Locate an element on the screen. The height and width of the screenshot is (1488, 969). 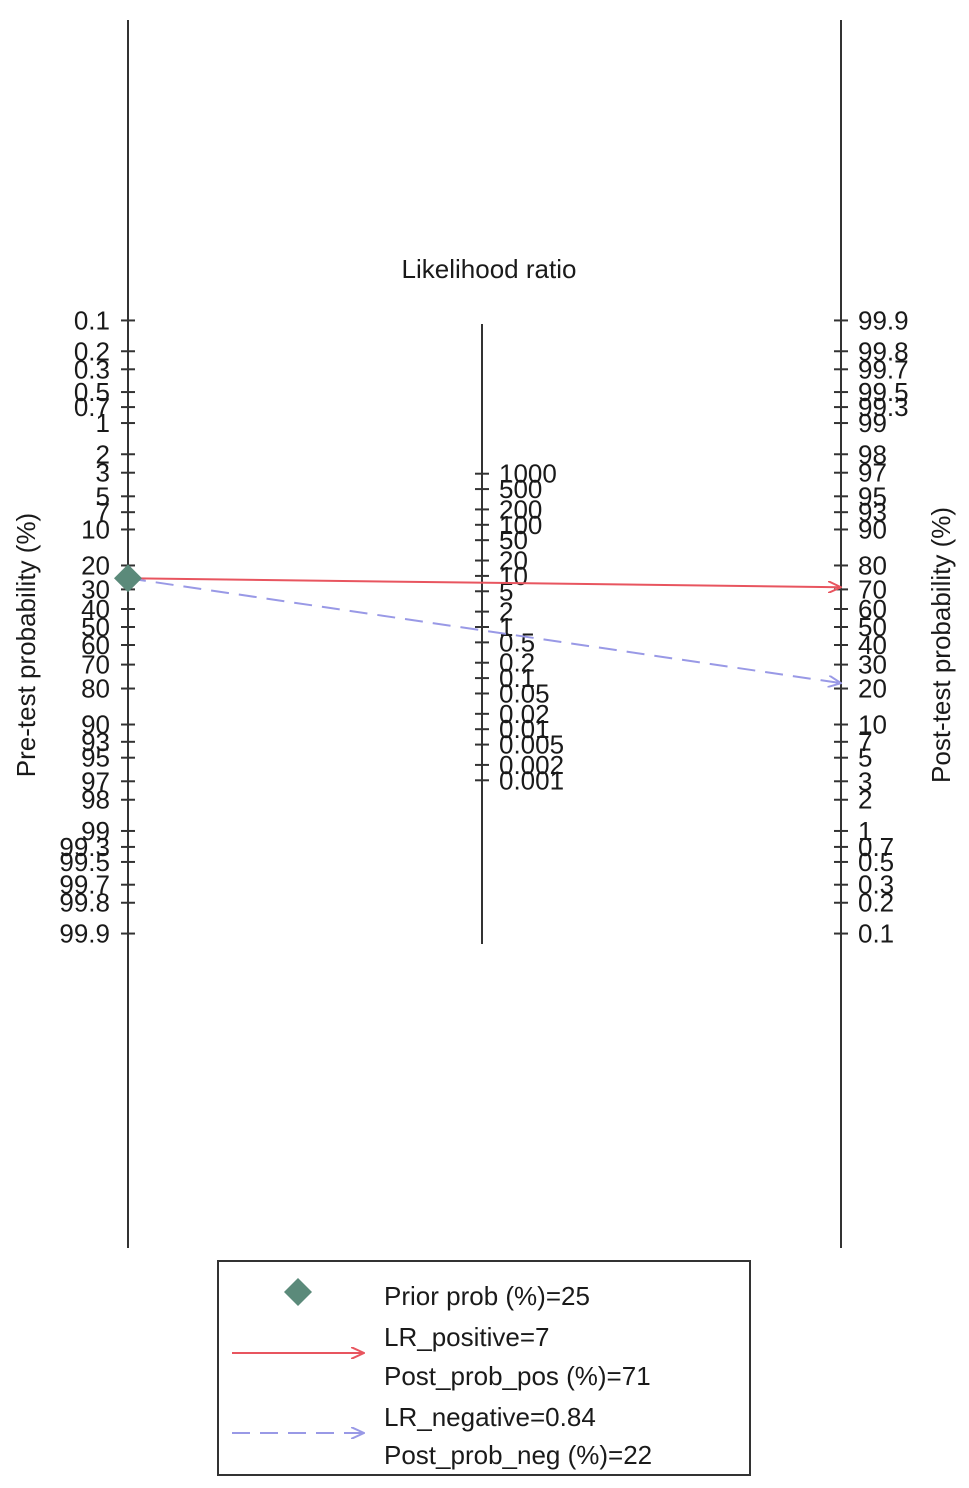
pre-test-tick-label: 99.9 is located at coordinates (84, 934).